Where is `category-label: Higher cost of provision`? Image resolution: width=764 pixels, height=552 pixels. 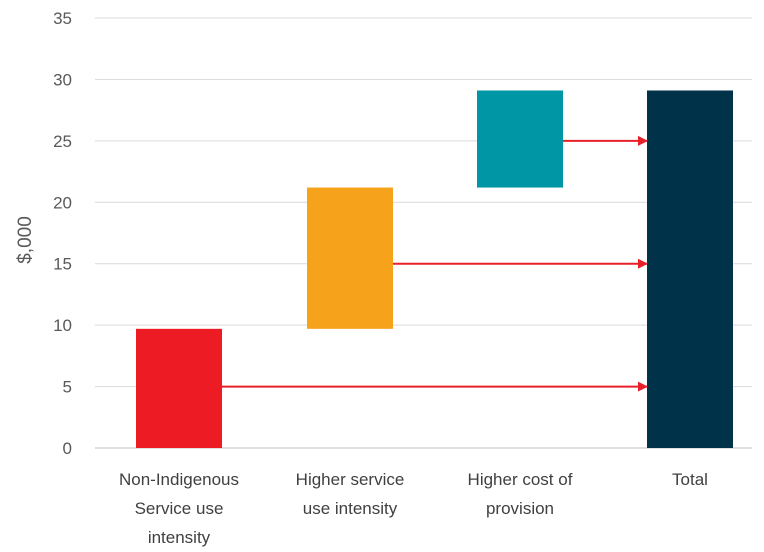
category-label: Higher cost of provision is located at coordinates (520, 494).